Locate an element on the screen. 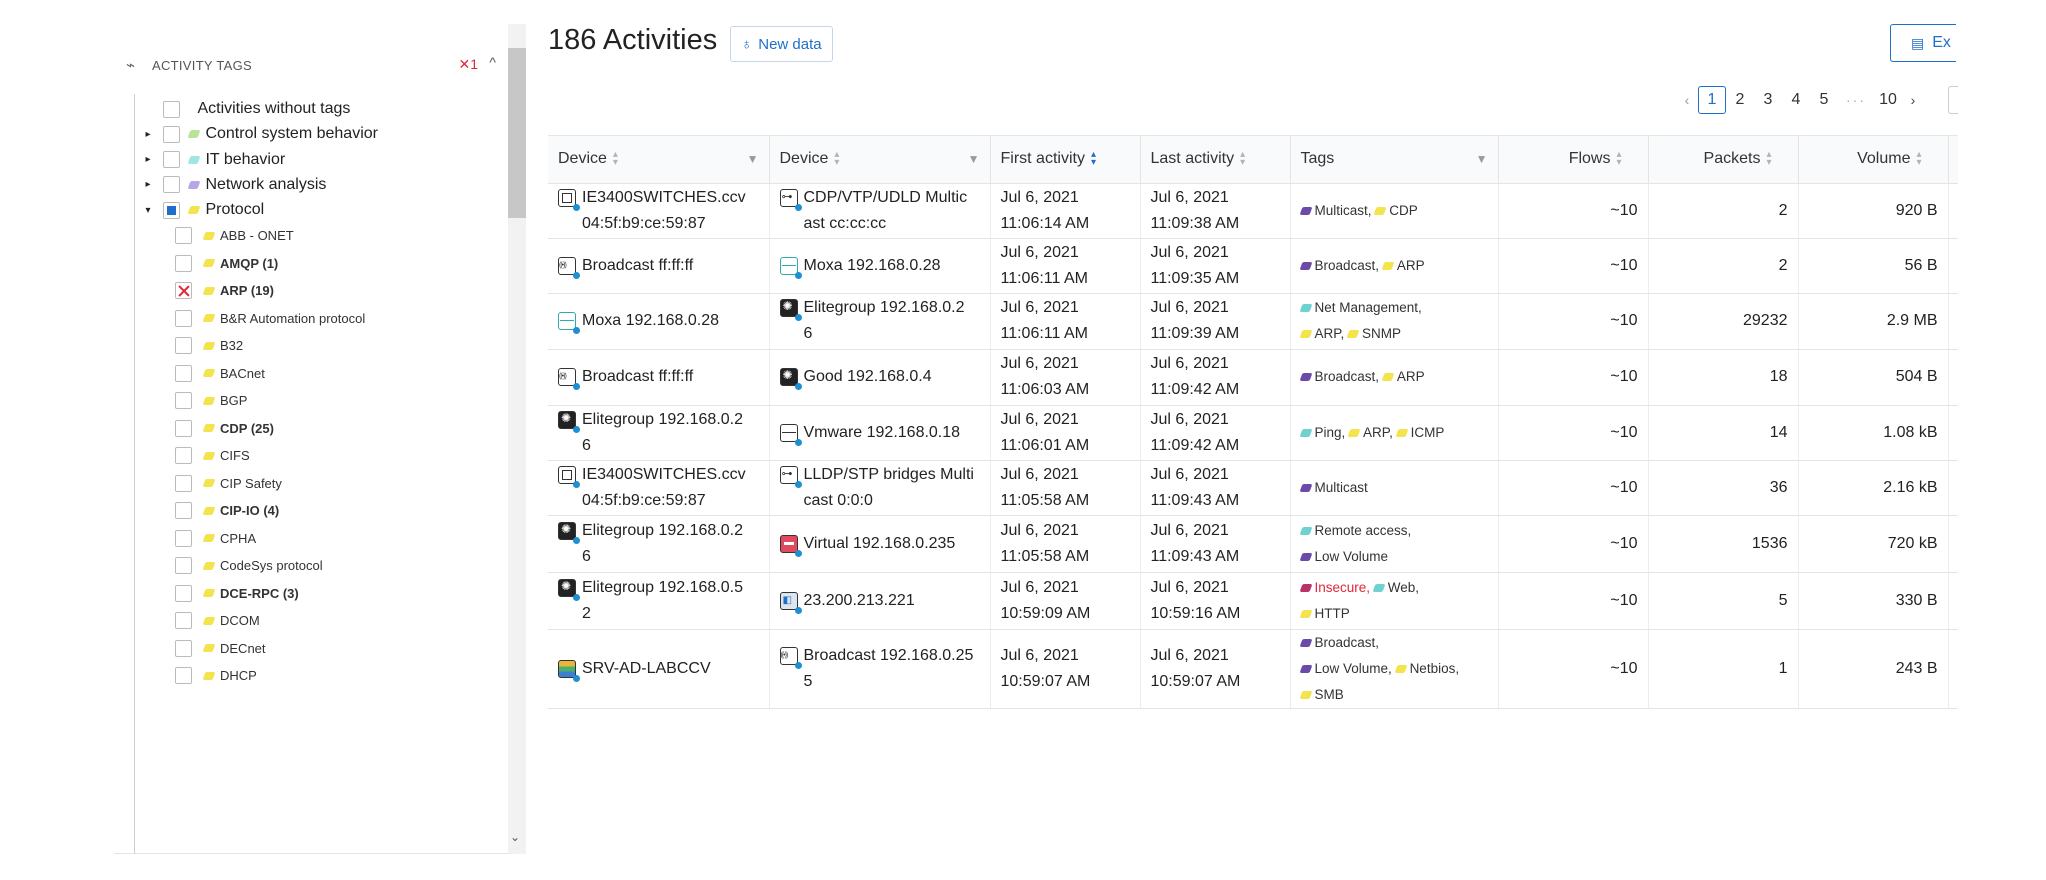 This screenshot has width=2046, height=880. tree-item: ARP (19) is located at coordinates (224, 291).